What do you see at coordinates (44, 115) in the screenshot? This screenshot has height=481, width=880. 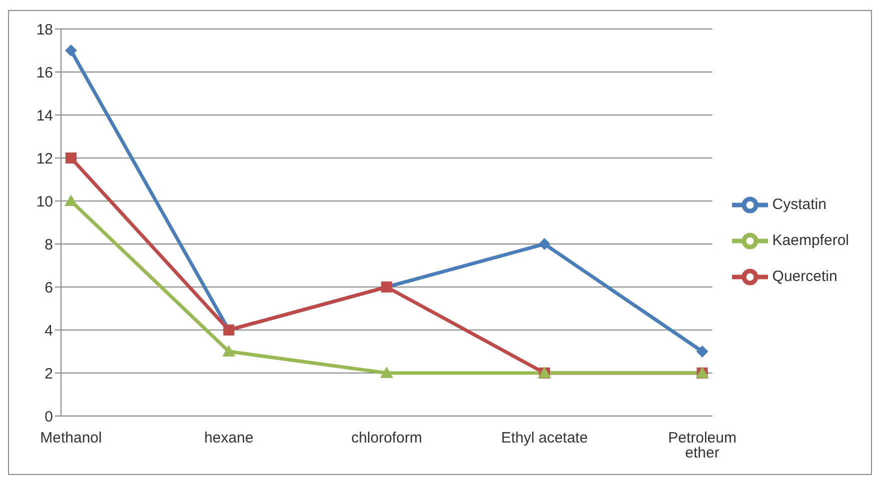 I see `y-tick-label: 14` at bounding box center [44, 115].